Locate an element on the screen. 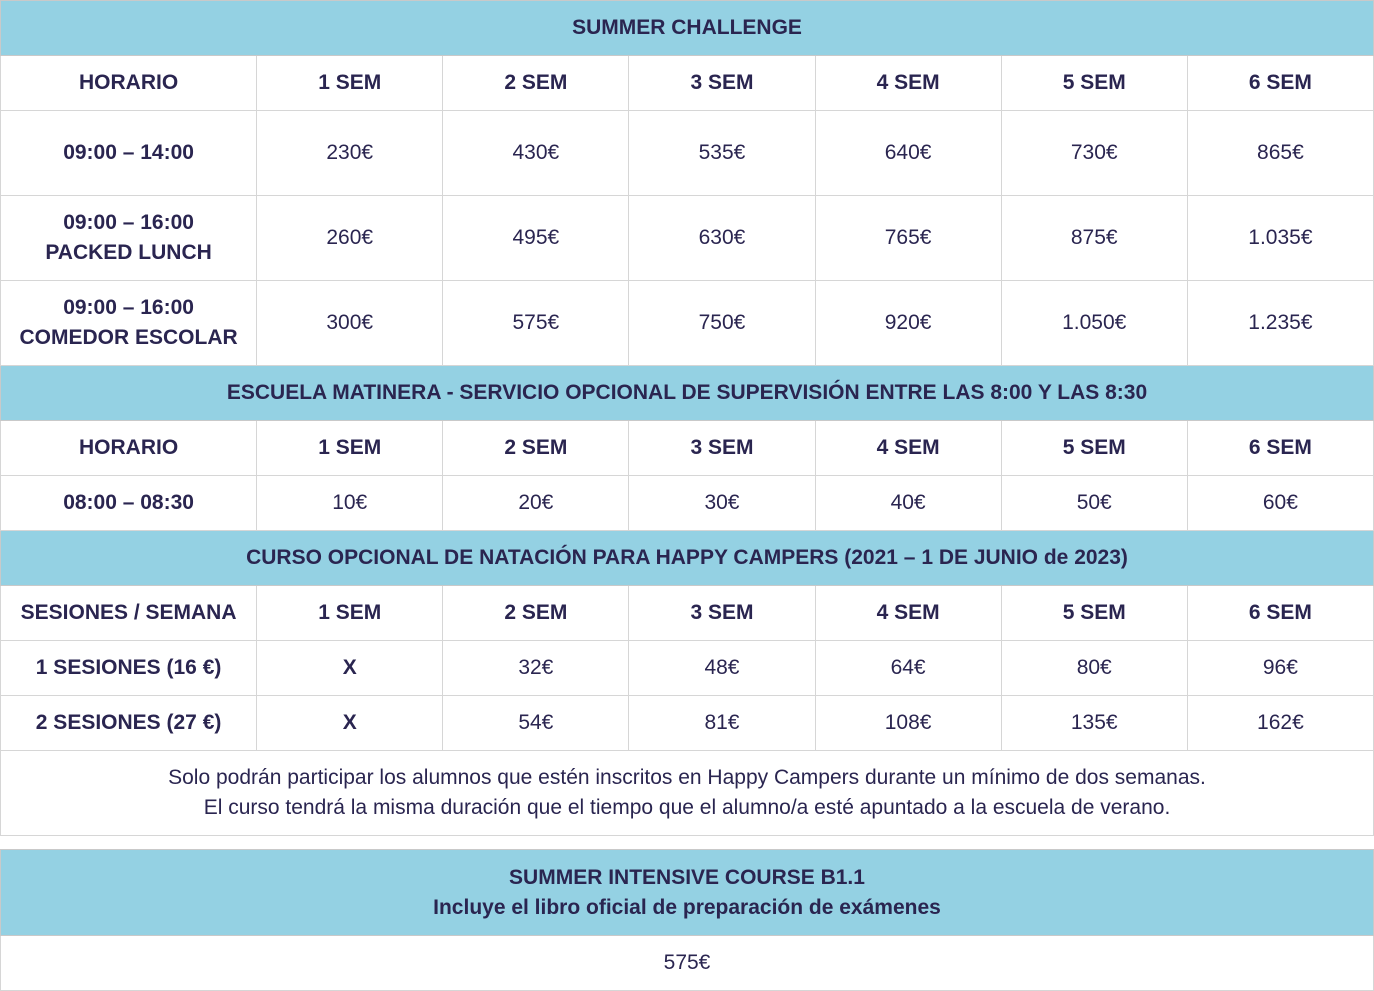 Image resolution: width=1374 pixels, height=991 pixels. escuela-matinera-price-cell: 60€ is located at coordinates (1280, 503).